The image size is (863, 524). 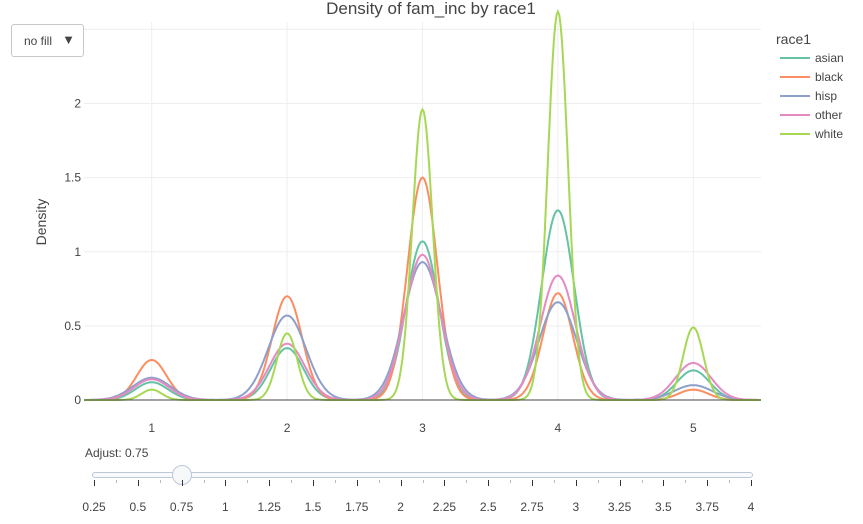 I want to click on legend-label-black: black, so click(x=829, y=77).